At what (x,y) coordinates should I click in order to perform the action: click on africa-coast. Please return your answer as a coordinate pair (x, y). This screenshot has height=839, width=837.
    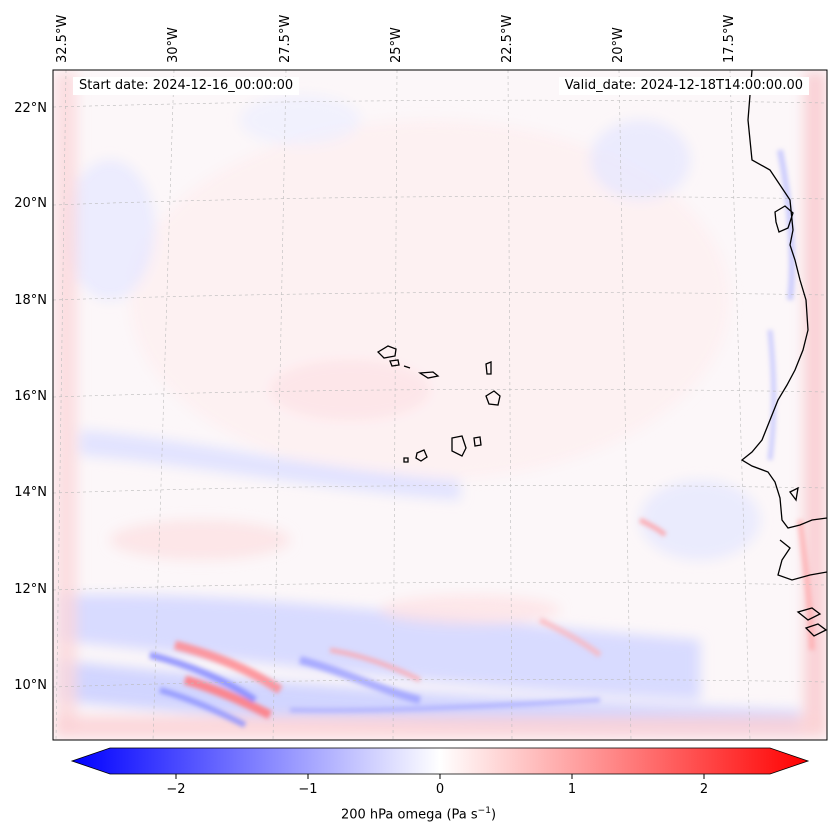
    Looking at the image, I should click on (783, 299).